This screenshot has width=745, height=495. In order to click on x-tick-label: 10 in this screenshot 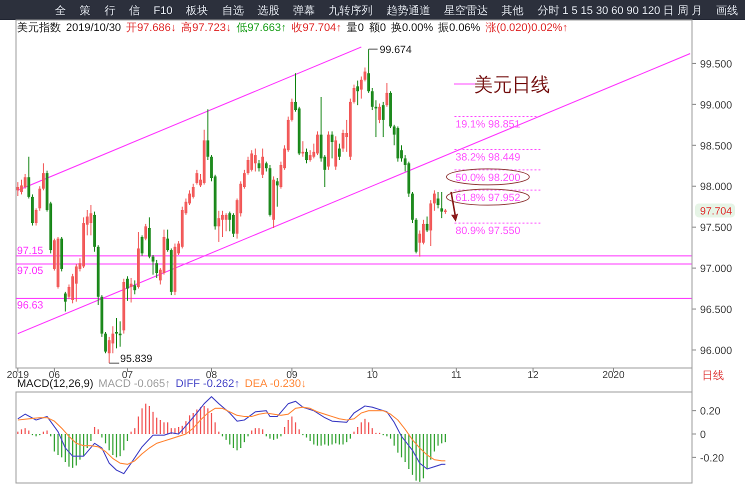, I will do `click(372, 375)`.